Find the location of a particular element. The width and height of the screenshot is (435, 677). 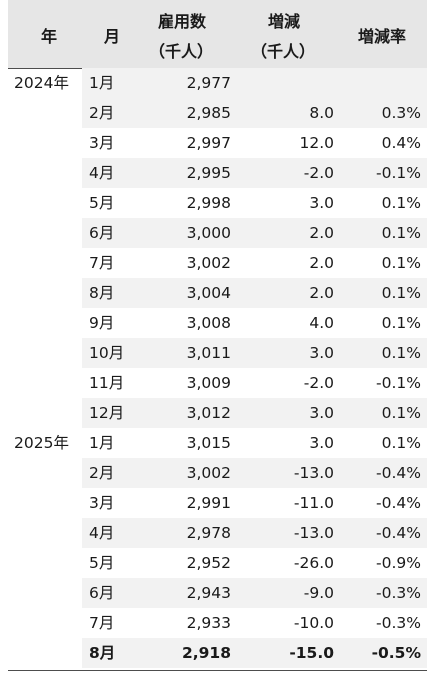

year-cell: 2024年 is located at coordinates (41, 83).